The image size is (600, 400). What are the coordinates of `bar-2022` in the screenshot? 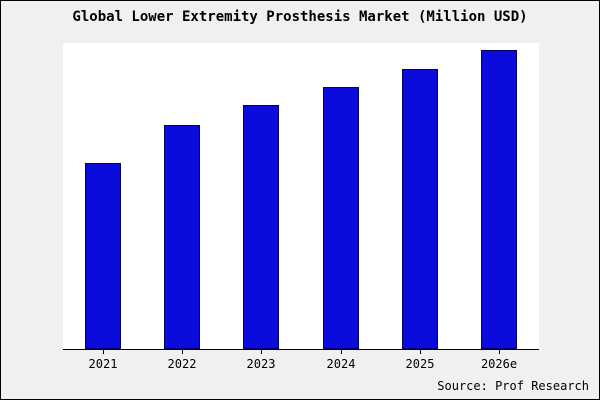 It's located at (182, 237).